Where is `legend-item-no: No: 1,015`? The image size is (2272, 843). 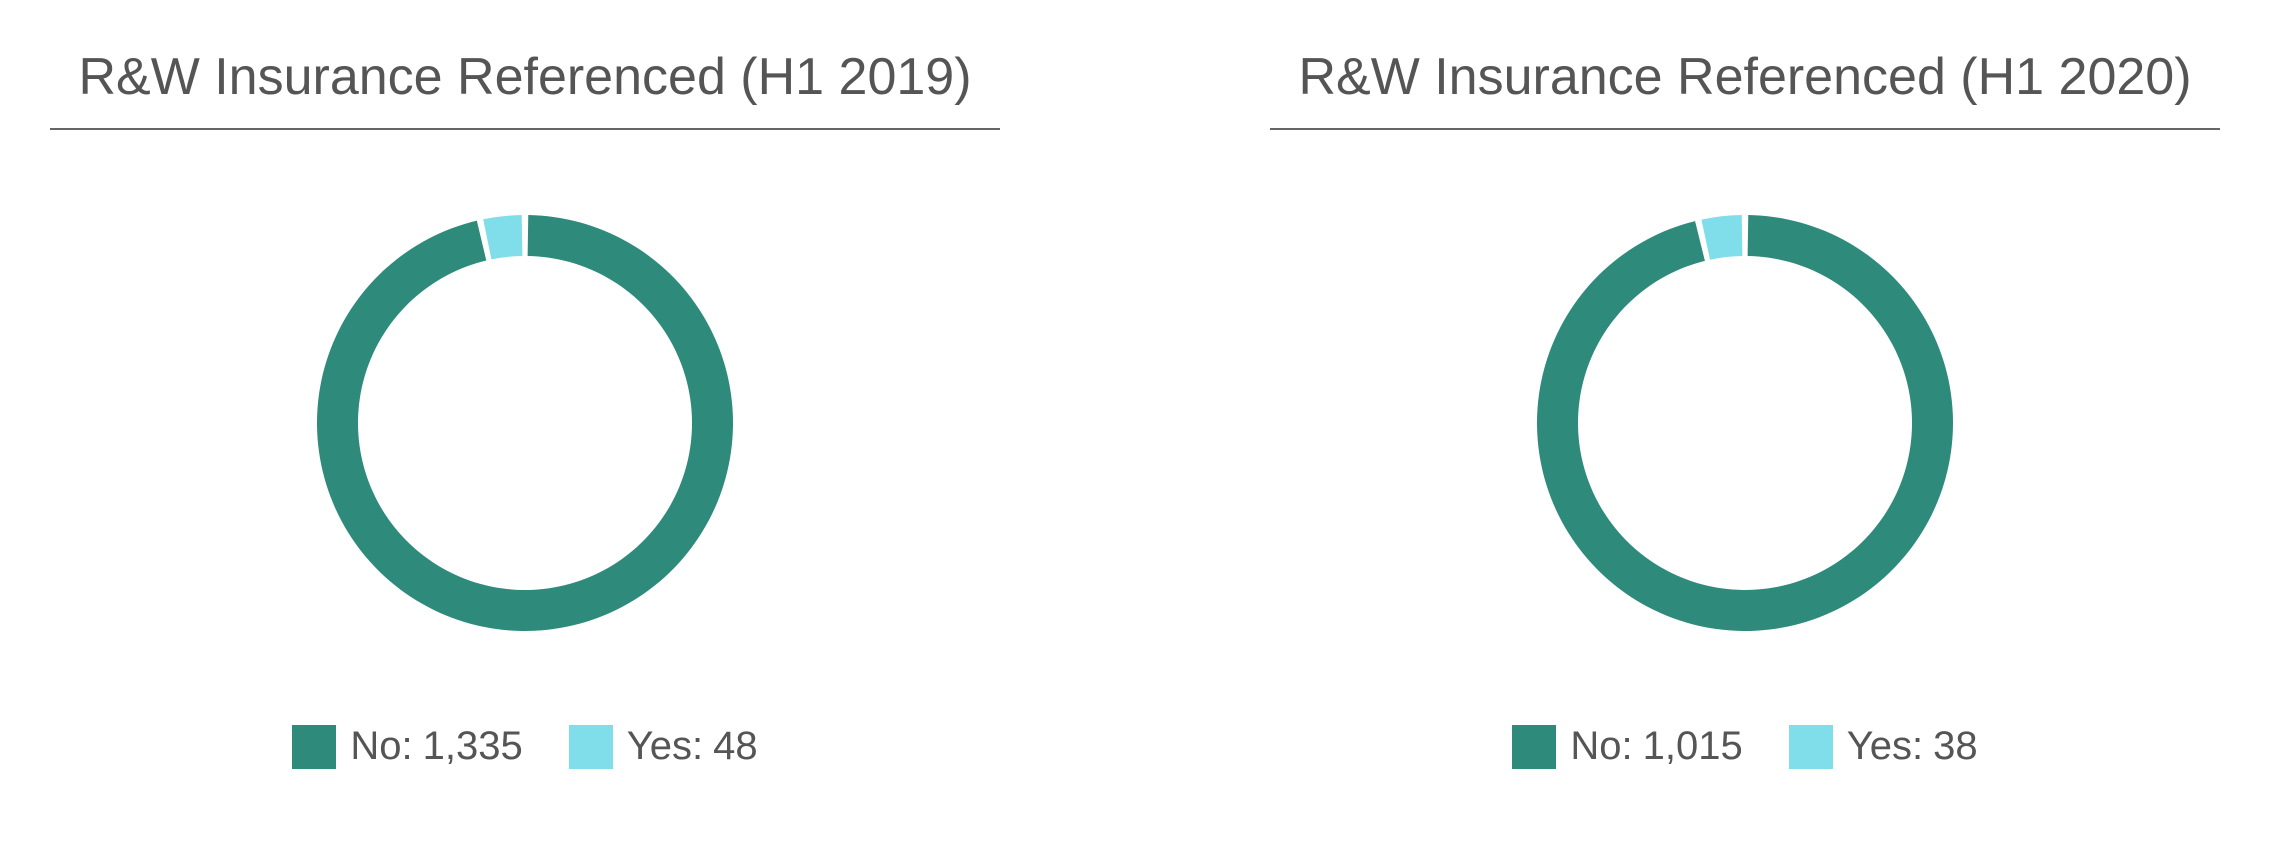
legend-item-no: No: 1,015 is located at coordinates (1627, 746).